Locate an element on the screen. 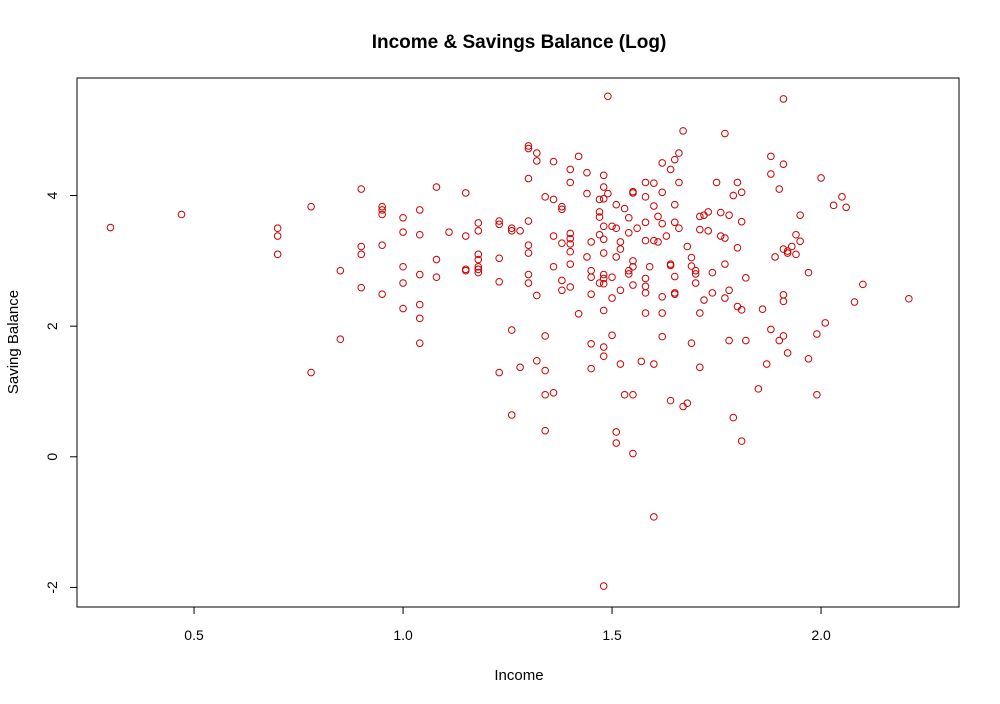 The height and width of the screenshot is (704, 1000). x-tick-label: 1.0 is located at coordinates (403, 635).